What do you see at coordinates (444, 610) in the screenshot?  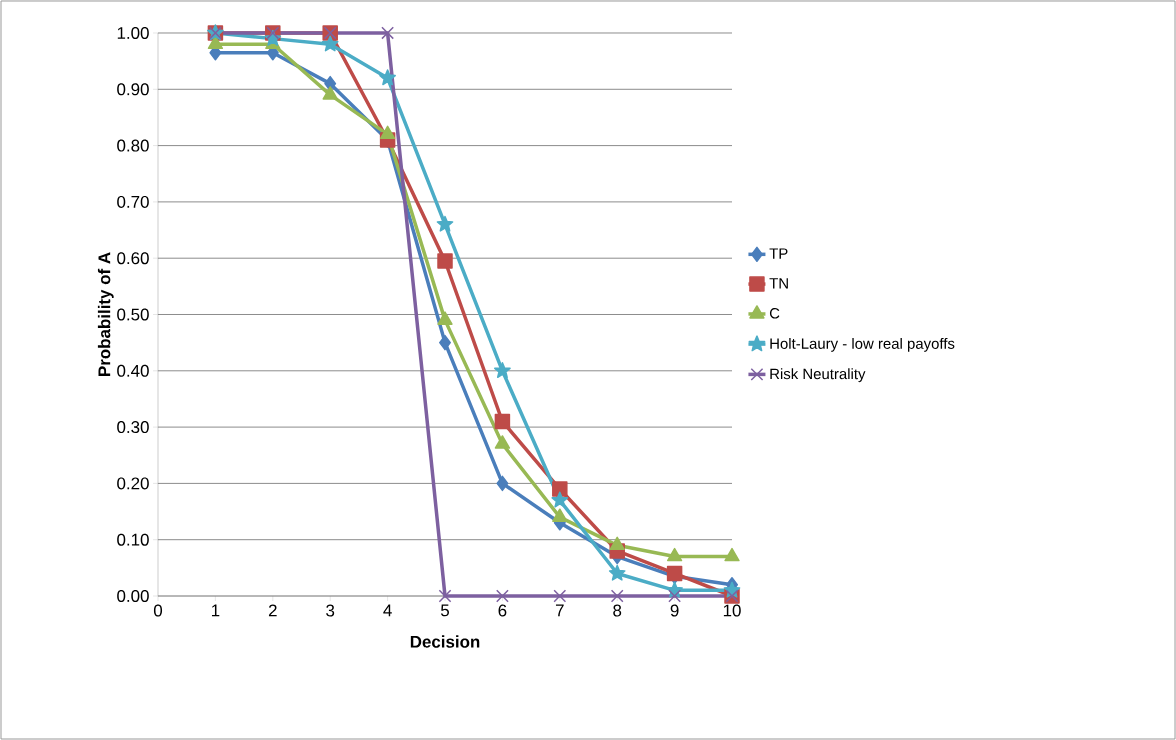 I see `x-tick-label: 5` at bounding box center [444, 610].